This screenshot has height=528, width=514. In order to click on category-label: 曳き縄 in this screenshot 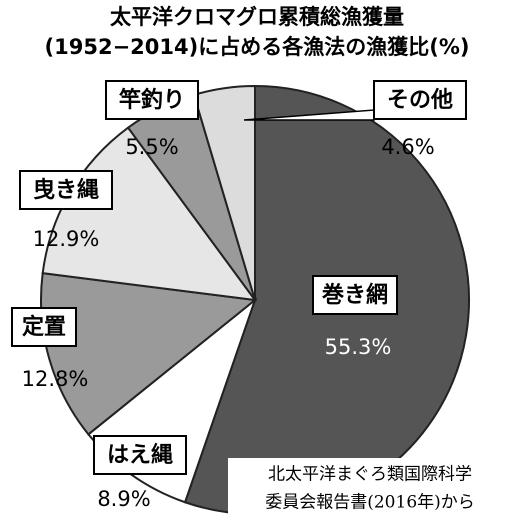, I will do `click(66, 190)`.